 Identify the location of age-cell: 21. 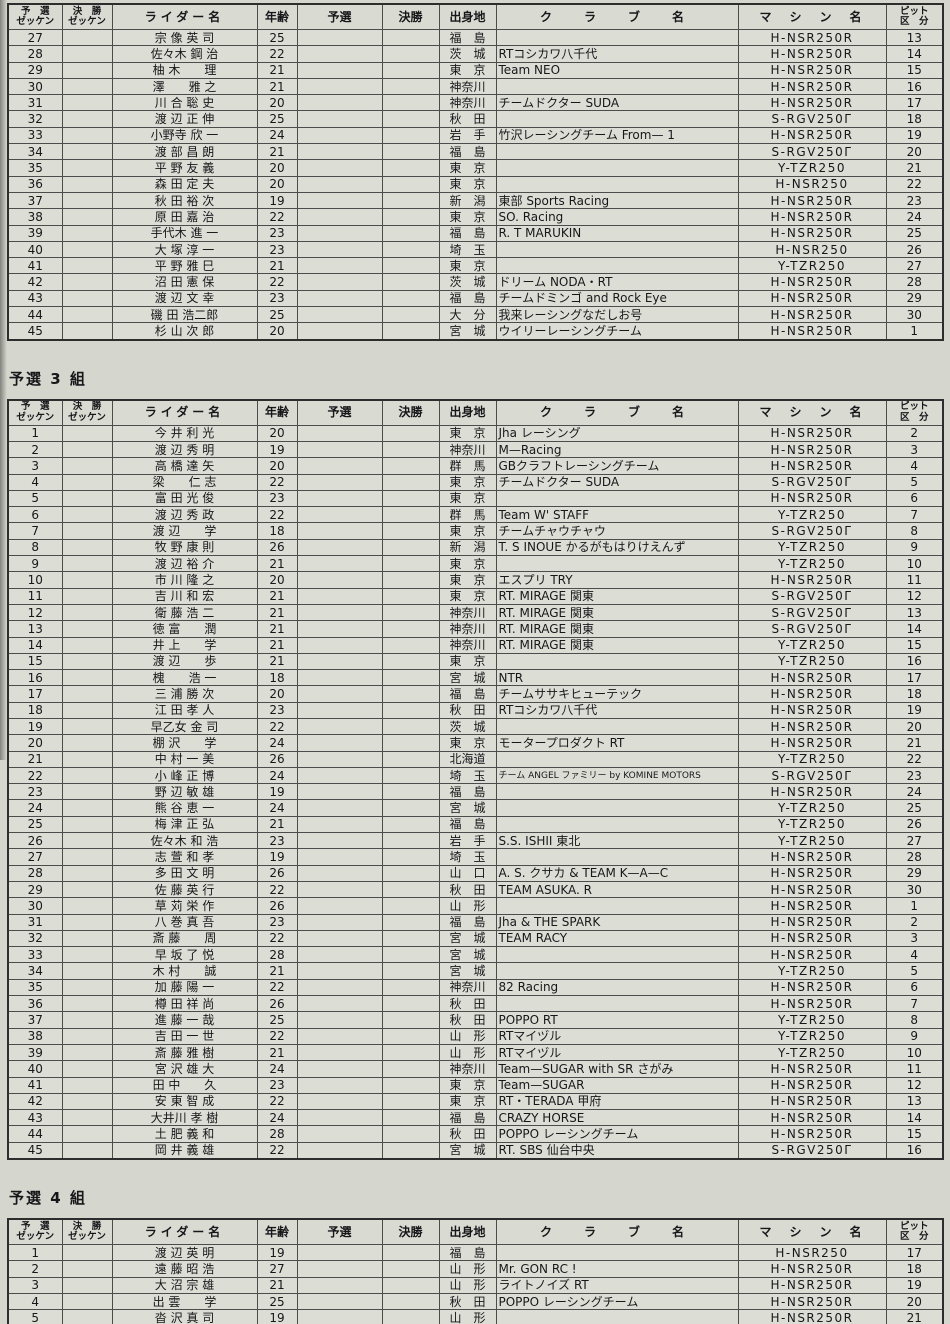
(277, 661).